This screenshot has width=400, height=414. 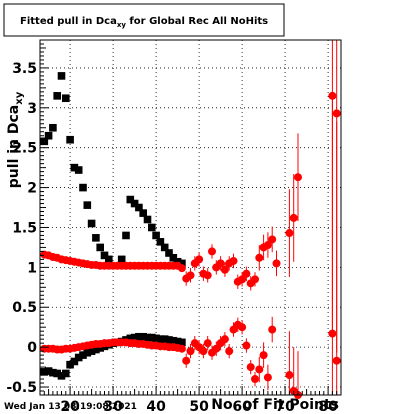 I want to click on x-axis-label: No. of Fit Points, so click(x=275, y=405).